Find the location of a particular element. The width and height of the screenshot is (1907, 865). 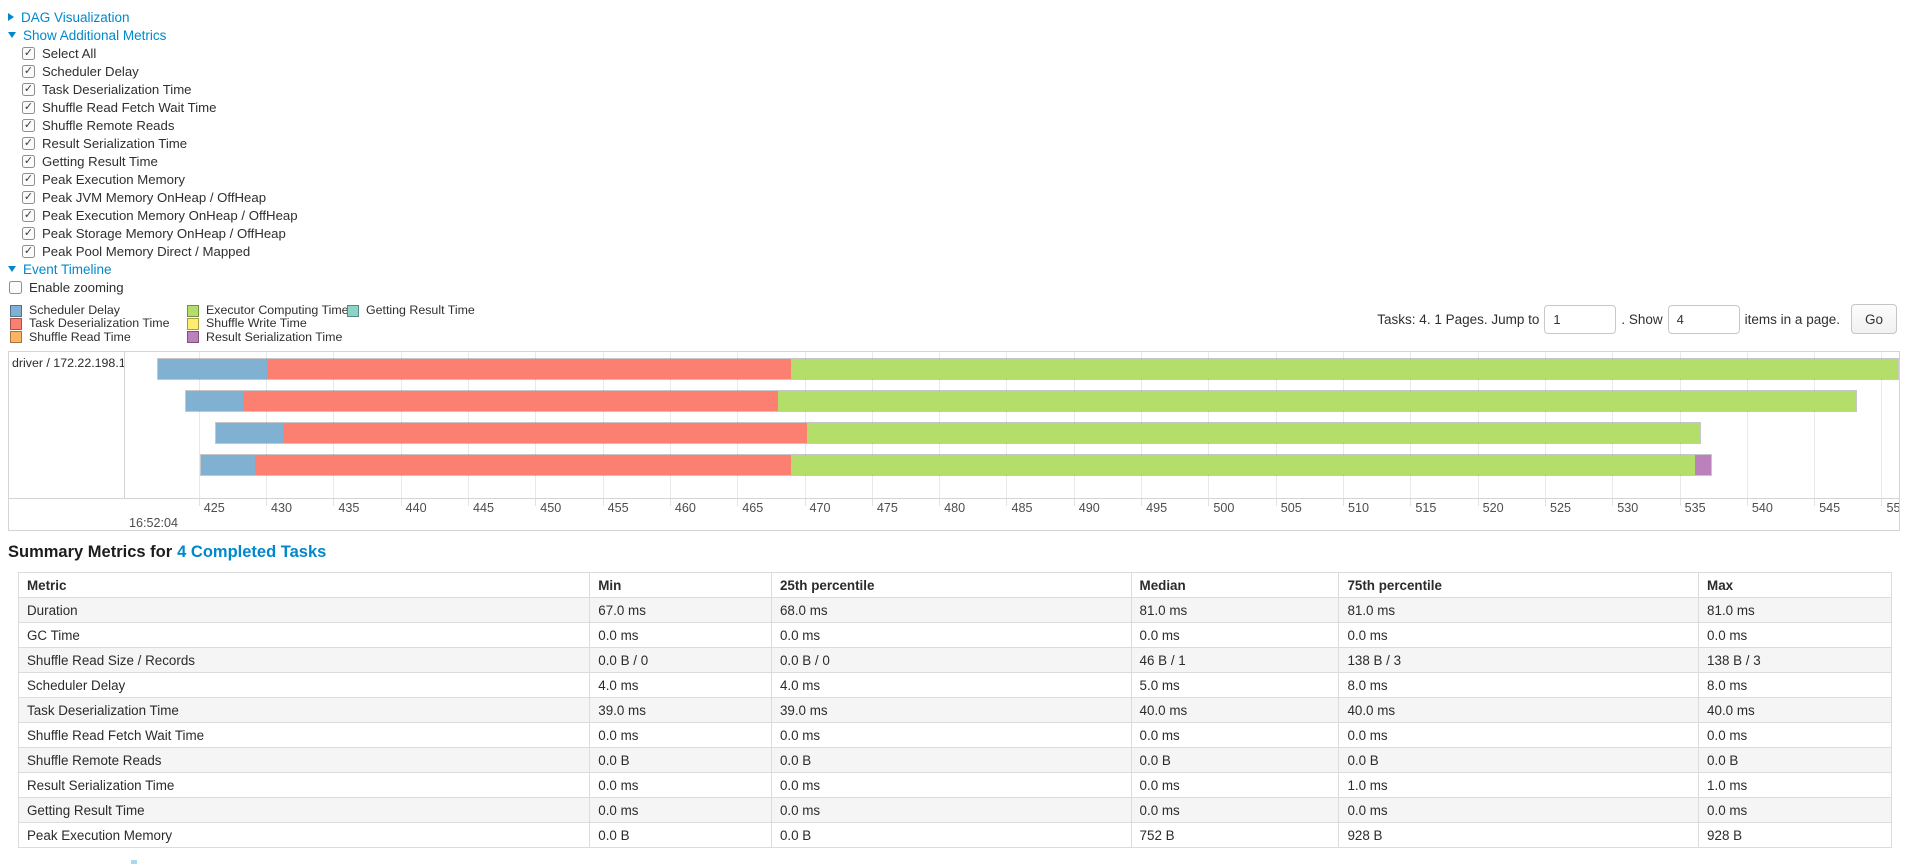

table-column-header: 75th percentile is located at coordinates (1519, 585).